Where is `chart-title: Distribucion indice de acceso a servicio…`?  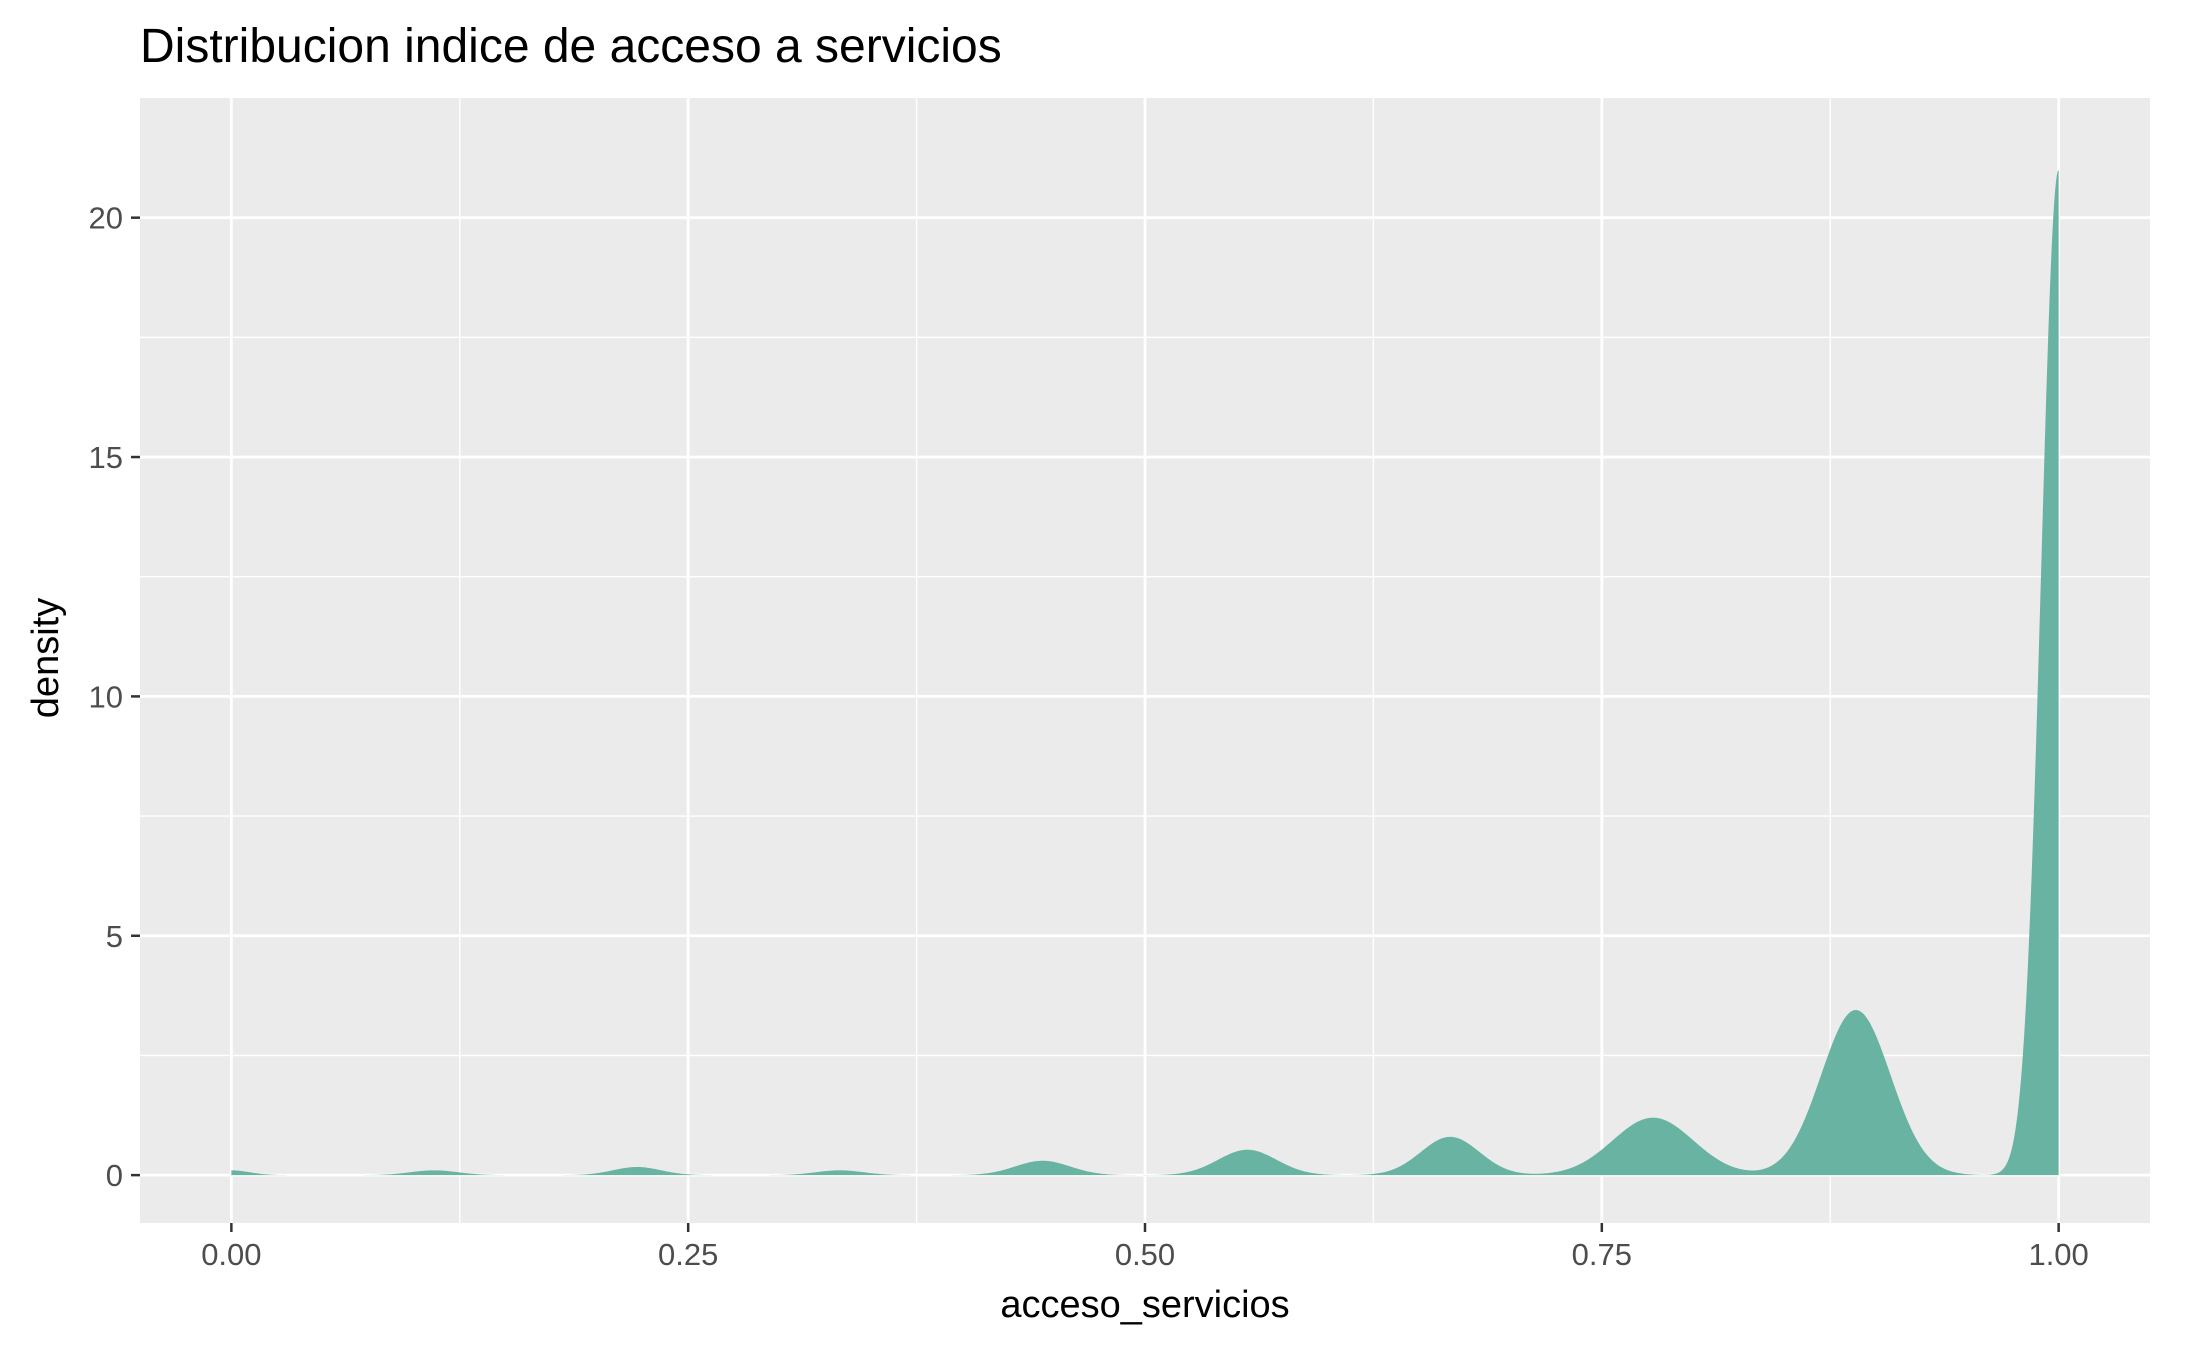
chart-title: Distribucion indice de acceso a servicio… is located at coordinates (571, 46).